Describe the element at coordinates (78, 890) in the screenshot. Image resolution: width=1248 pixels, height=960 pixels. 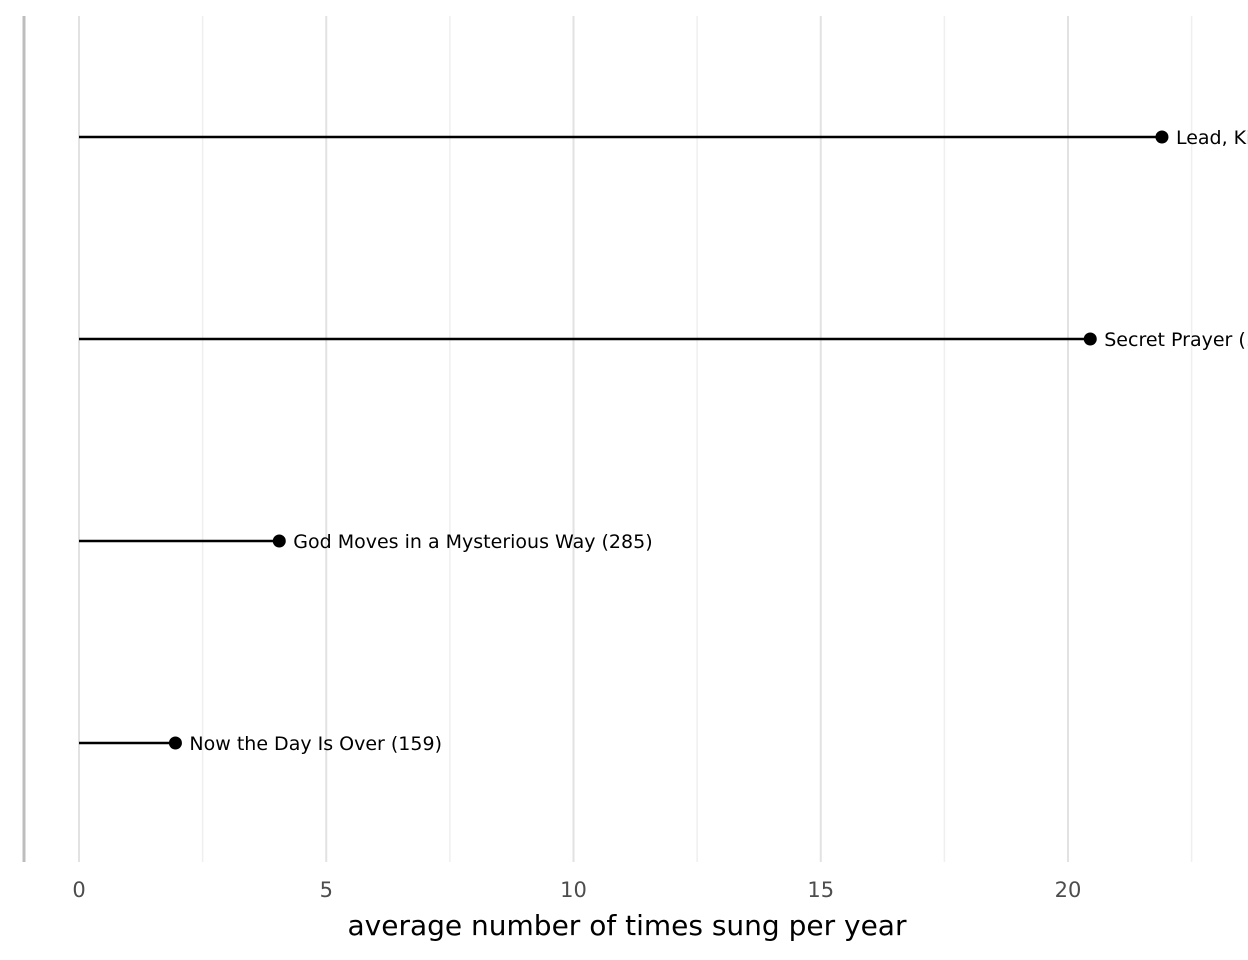
I see `x-tick-label: 0` at that location.